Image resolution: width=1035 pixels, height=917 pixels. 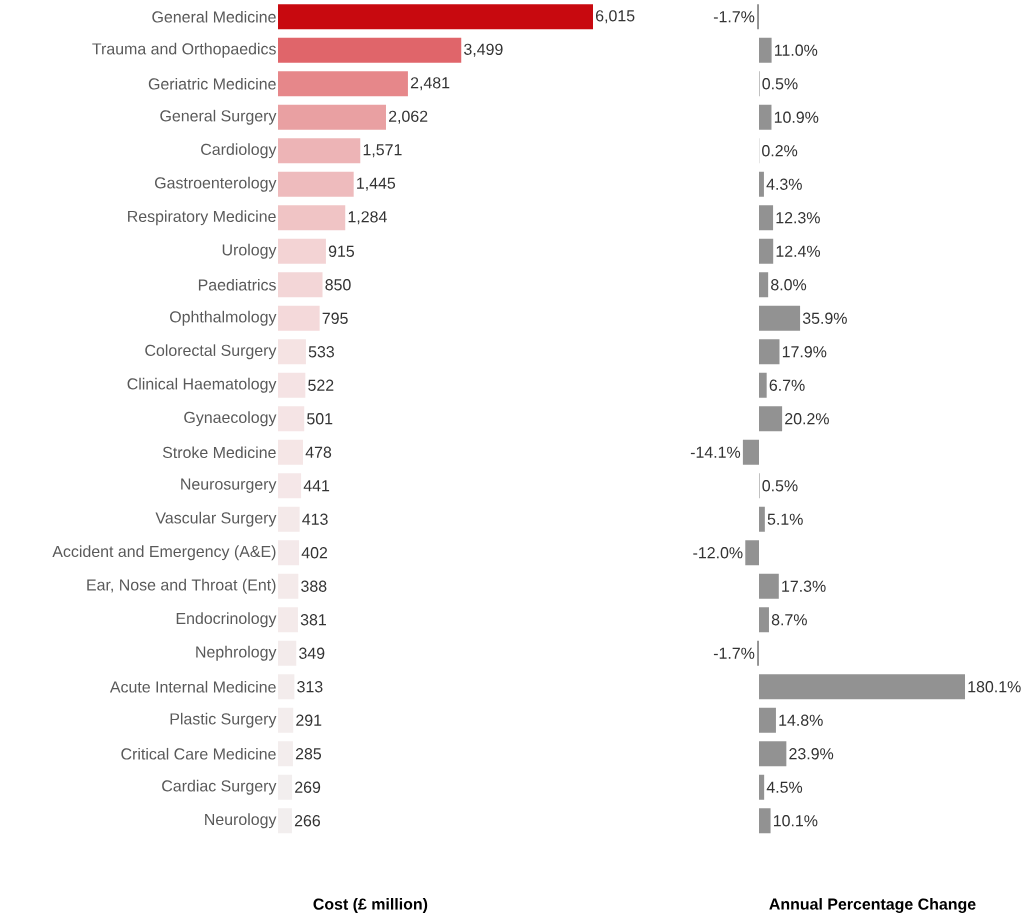 I want to click on data-label: 478, so click(x=318, y=452).